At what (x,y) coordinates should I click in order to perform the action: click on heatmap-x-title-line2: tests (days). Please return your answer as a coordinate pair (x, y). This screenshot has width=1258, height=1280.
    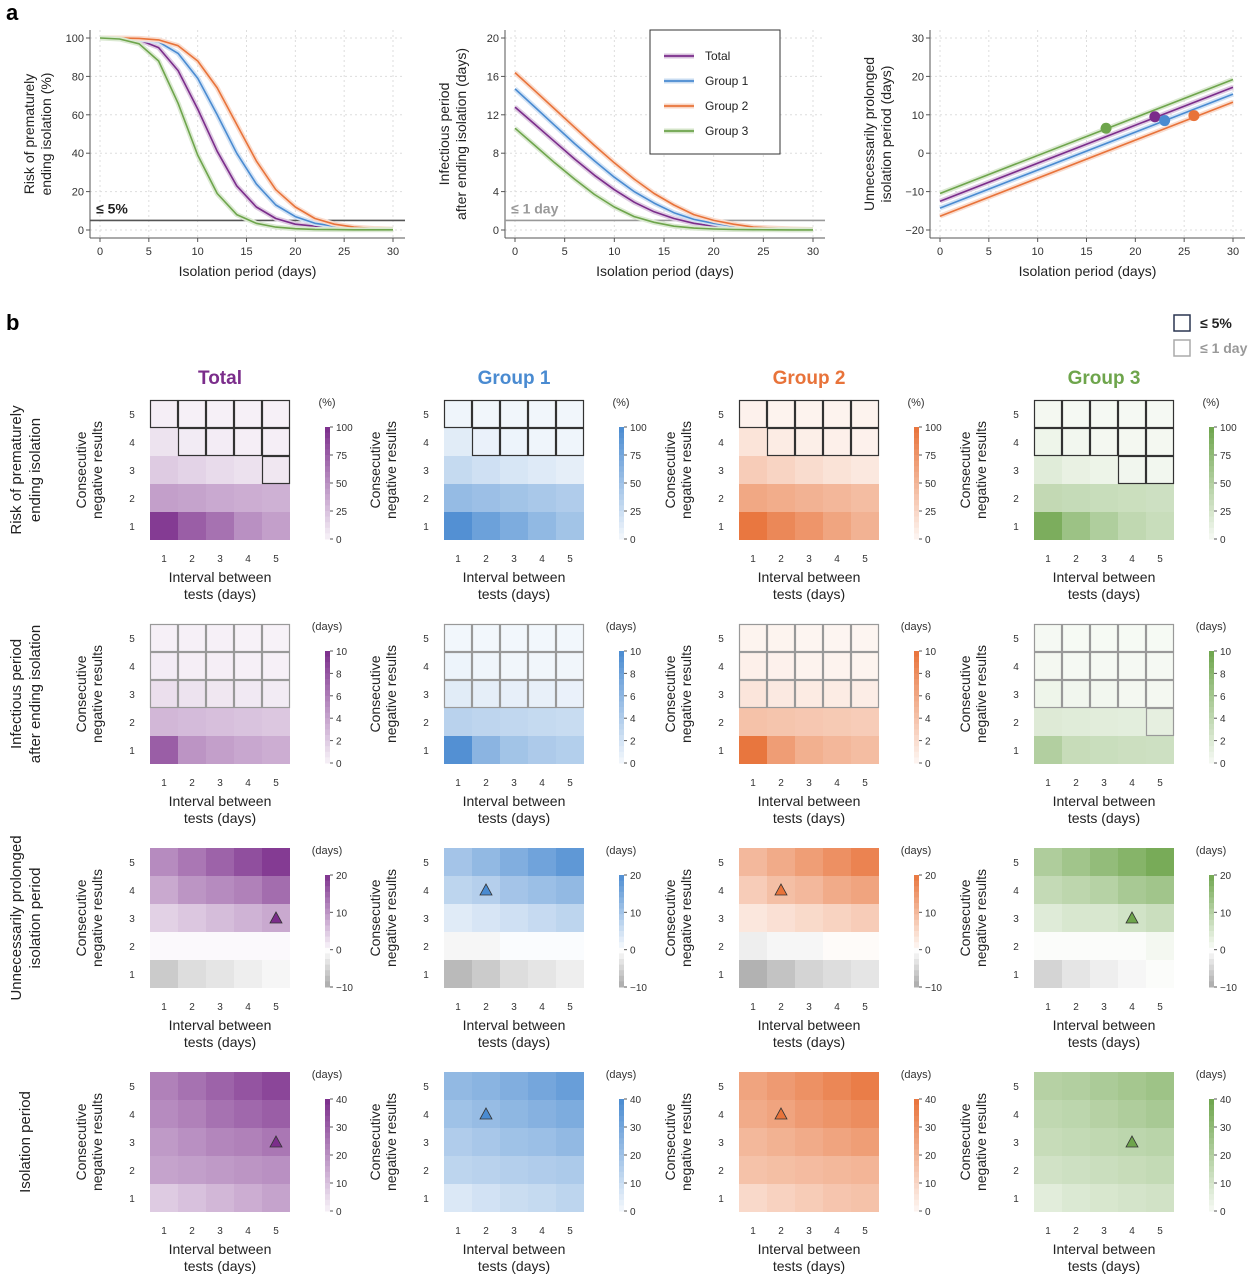
    Looking at the image, I should click on (1104, 594).